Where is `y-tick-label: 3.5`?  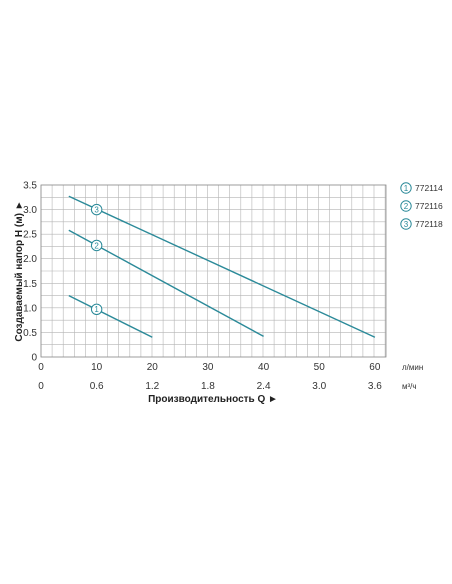 y-tick-label: 3.5 is located at coordinates (30, 186).